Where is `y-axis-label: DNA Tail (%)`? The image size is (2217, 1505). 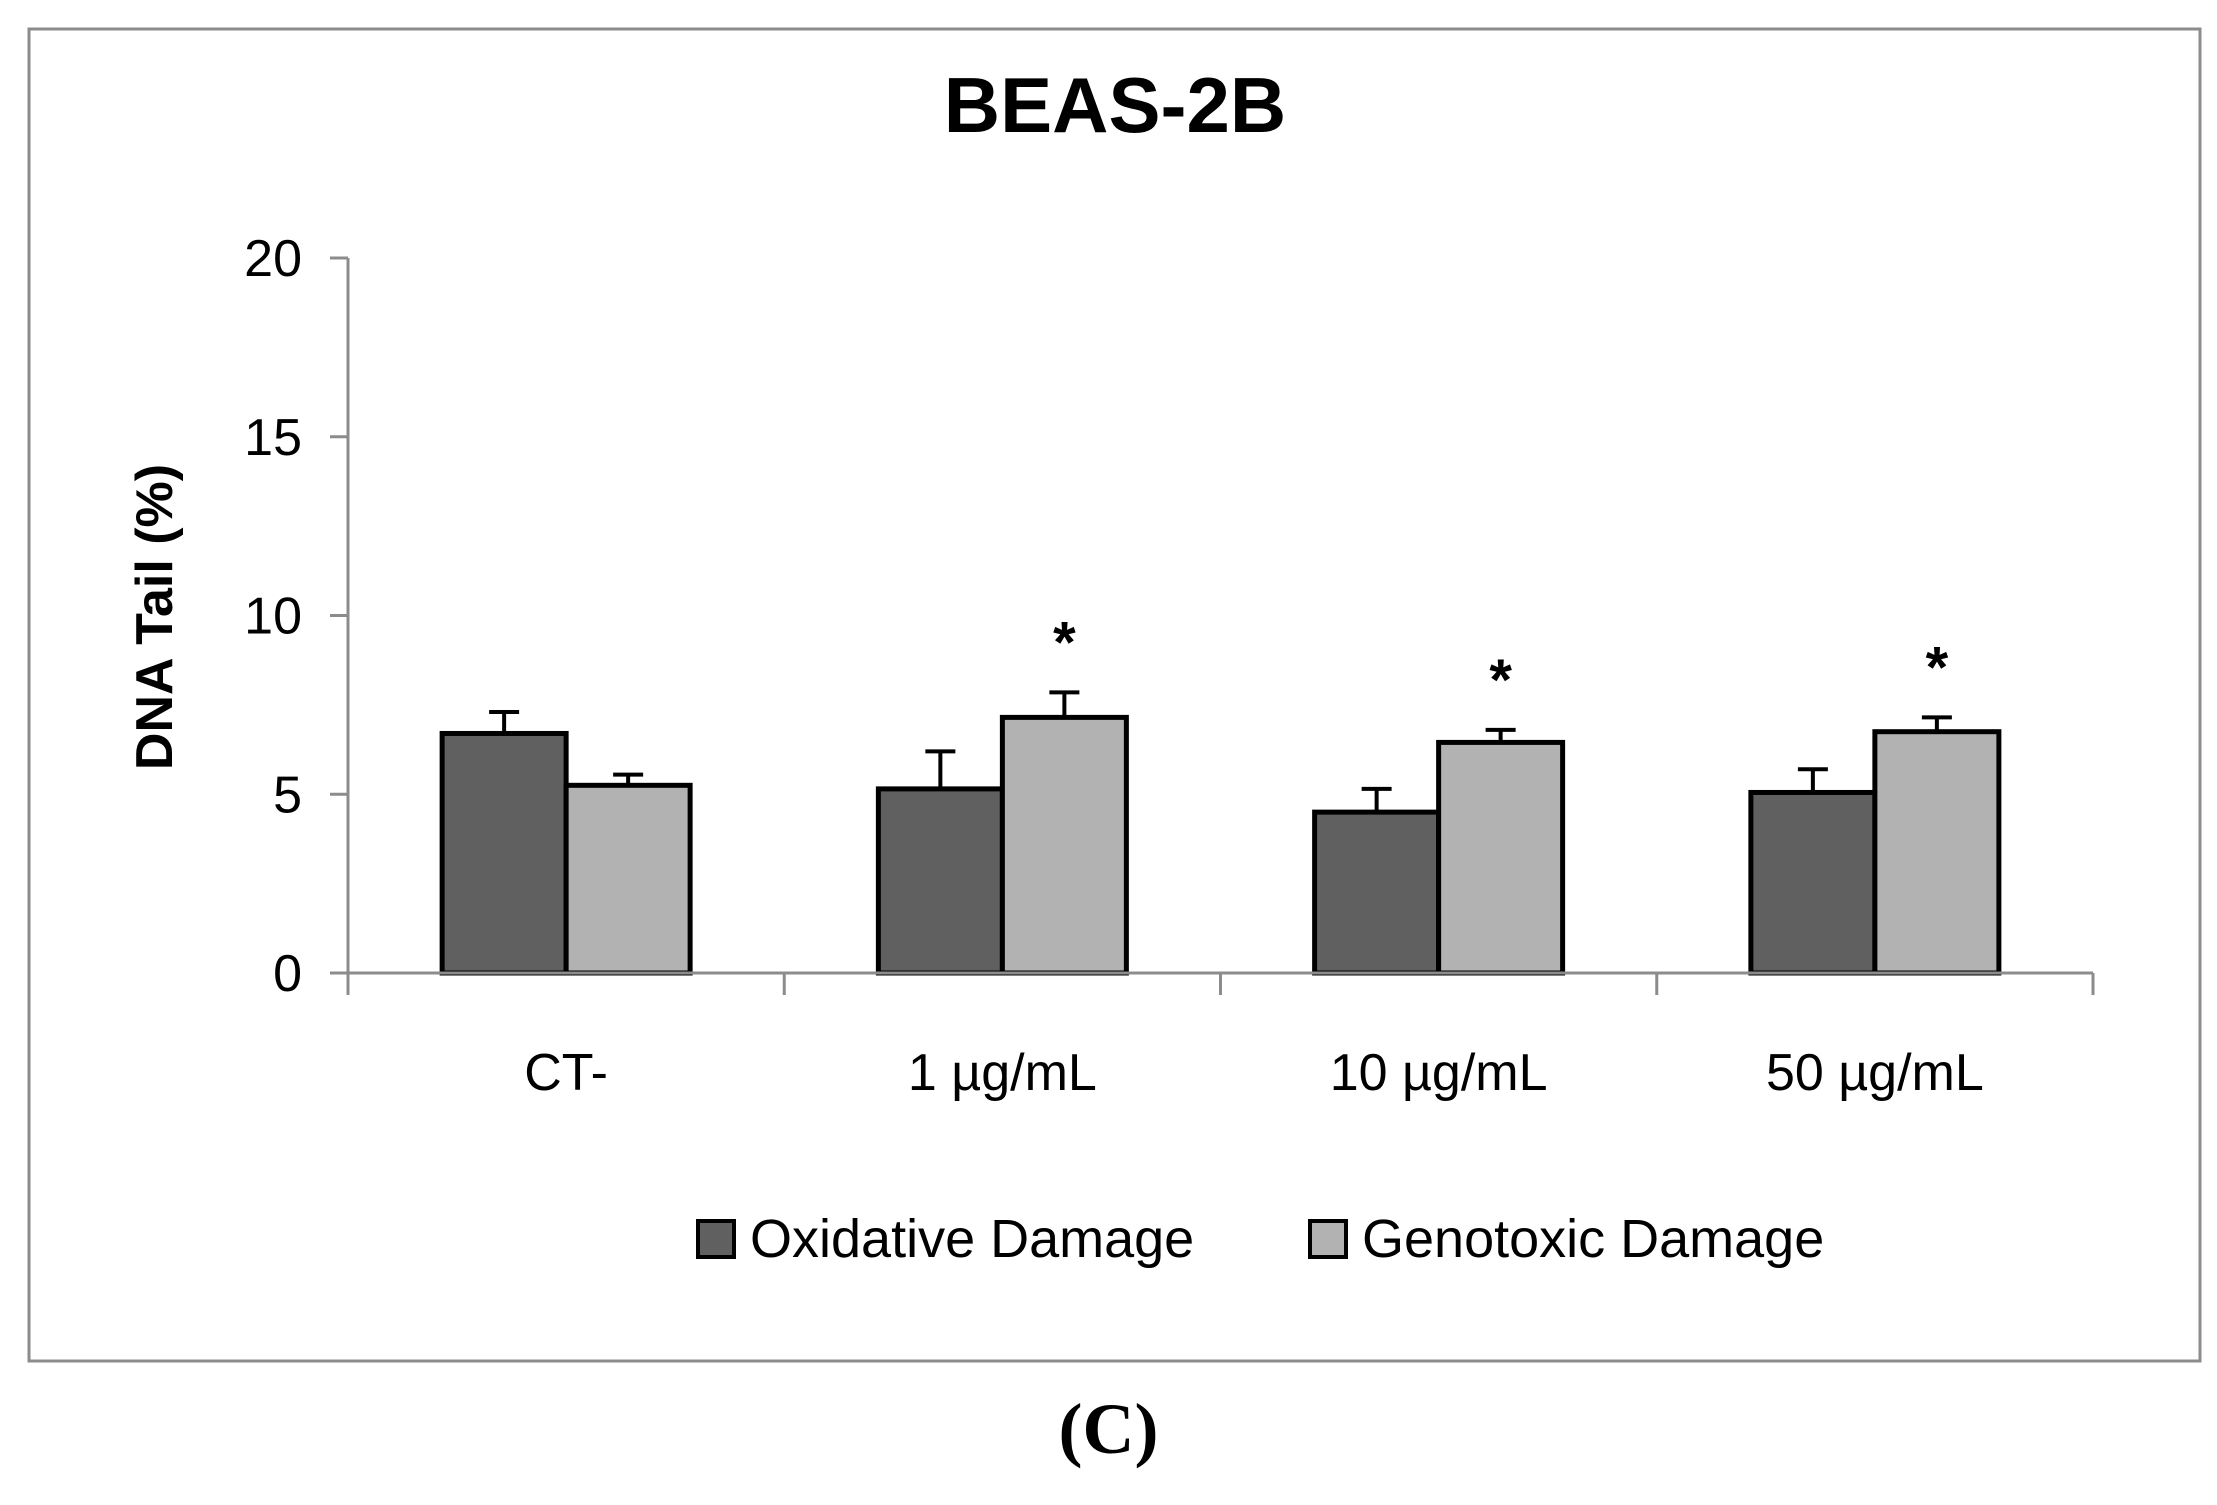 y-axis-label: DNA Tail (%) is located at coordinates (155, 617).